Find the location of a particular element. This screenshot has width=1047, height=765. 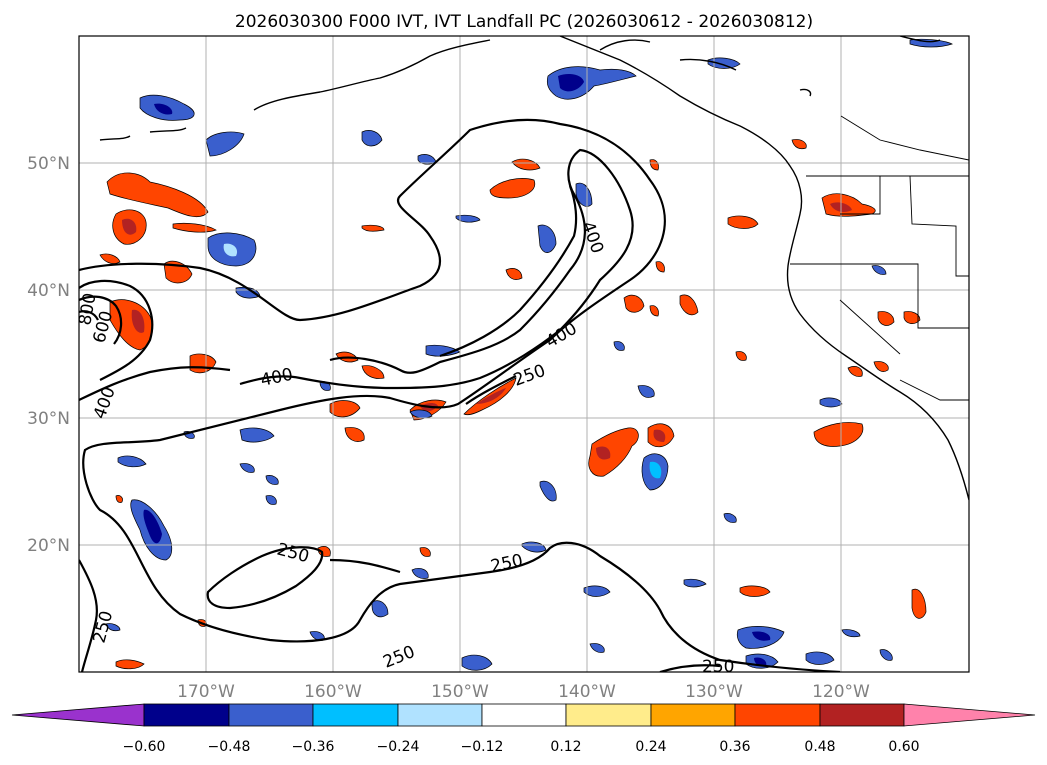

lon-label-140w: 140°W is located at coordinates (587, 692).